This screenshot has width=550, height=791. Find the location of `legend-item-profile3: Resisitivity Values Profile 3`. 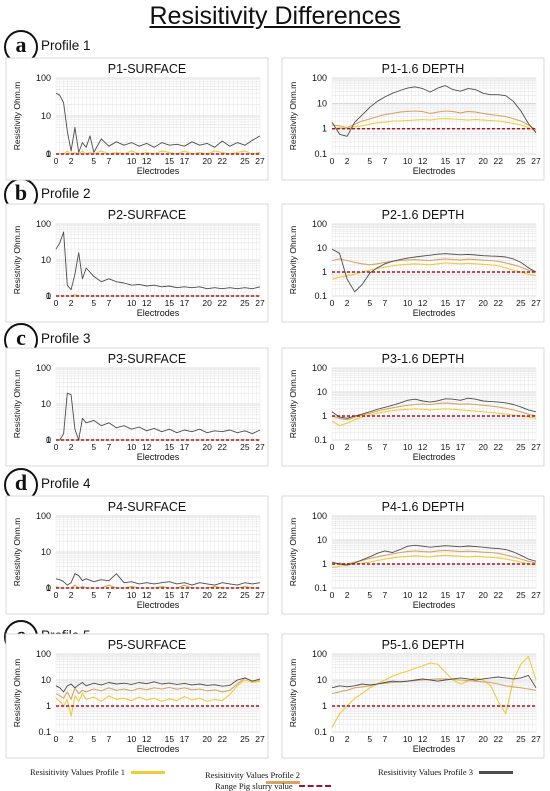

legend-item-profile3: Resisitivity Values Profile 3 is located at coordinates (445, 772).